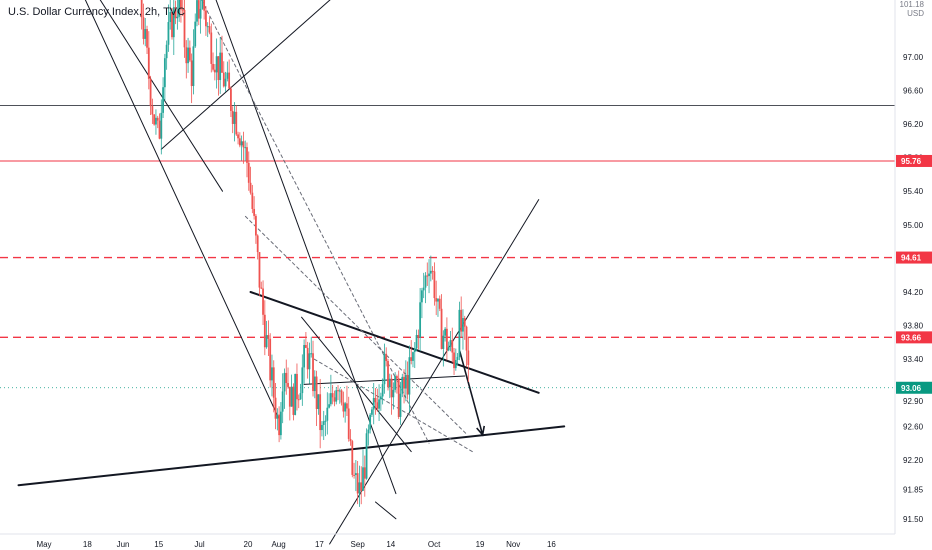  Describe the element at coordinates (245, 75) in the screenshot. I see `trendline` at that location.